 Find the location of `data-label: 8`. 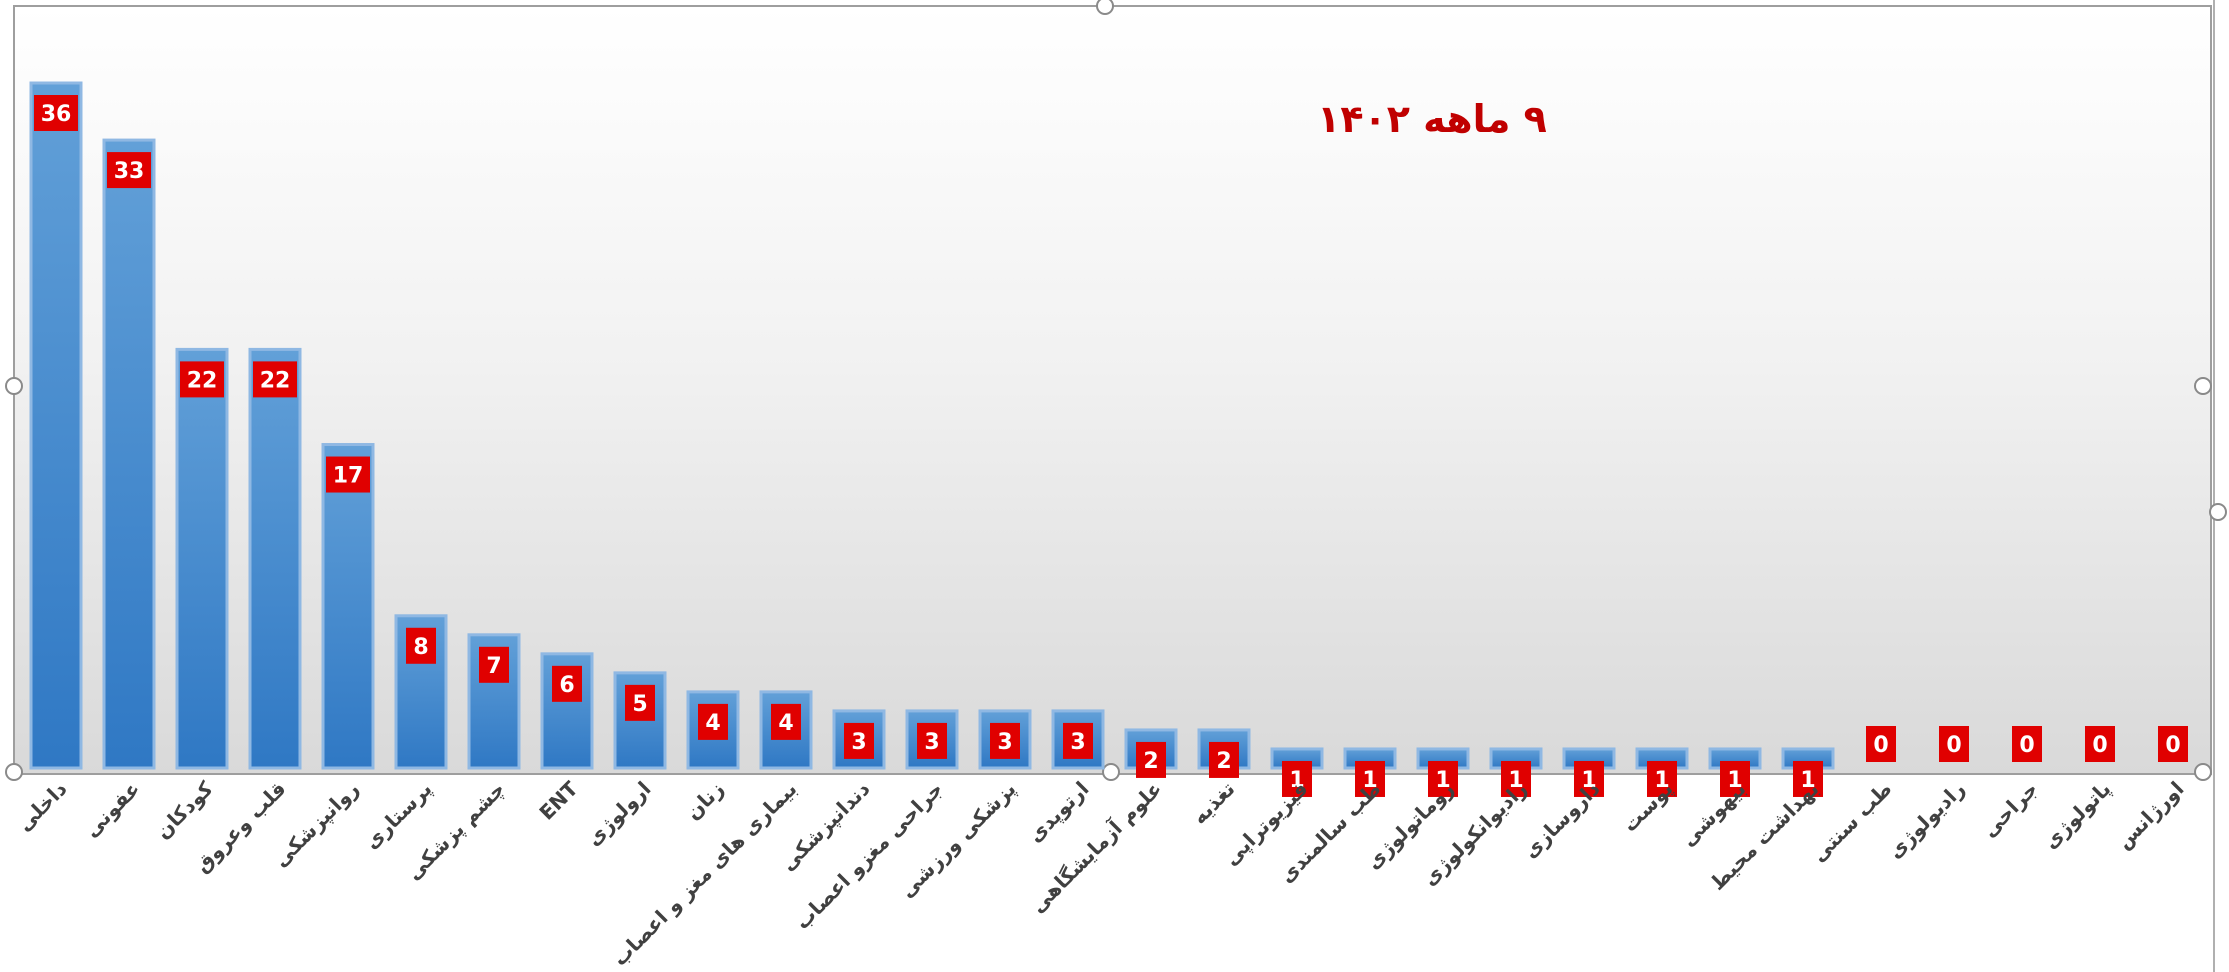

data-label: 8 is located at coordinates (420, 647).